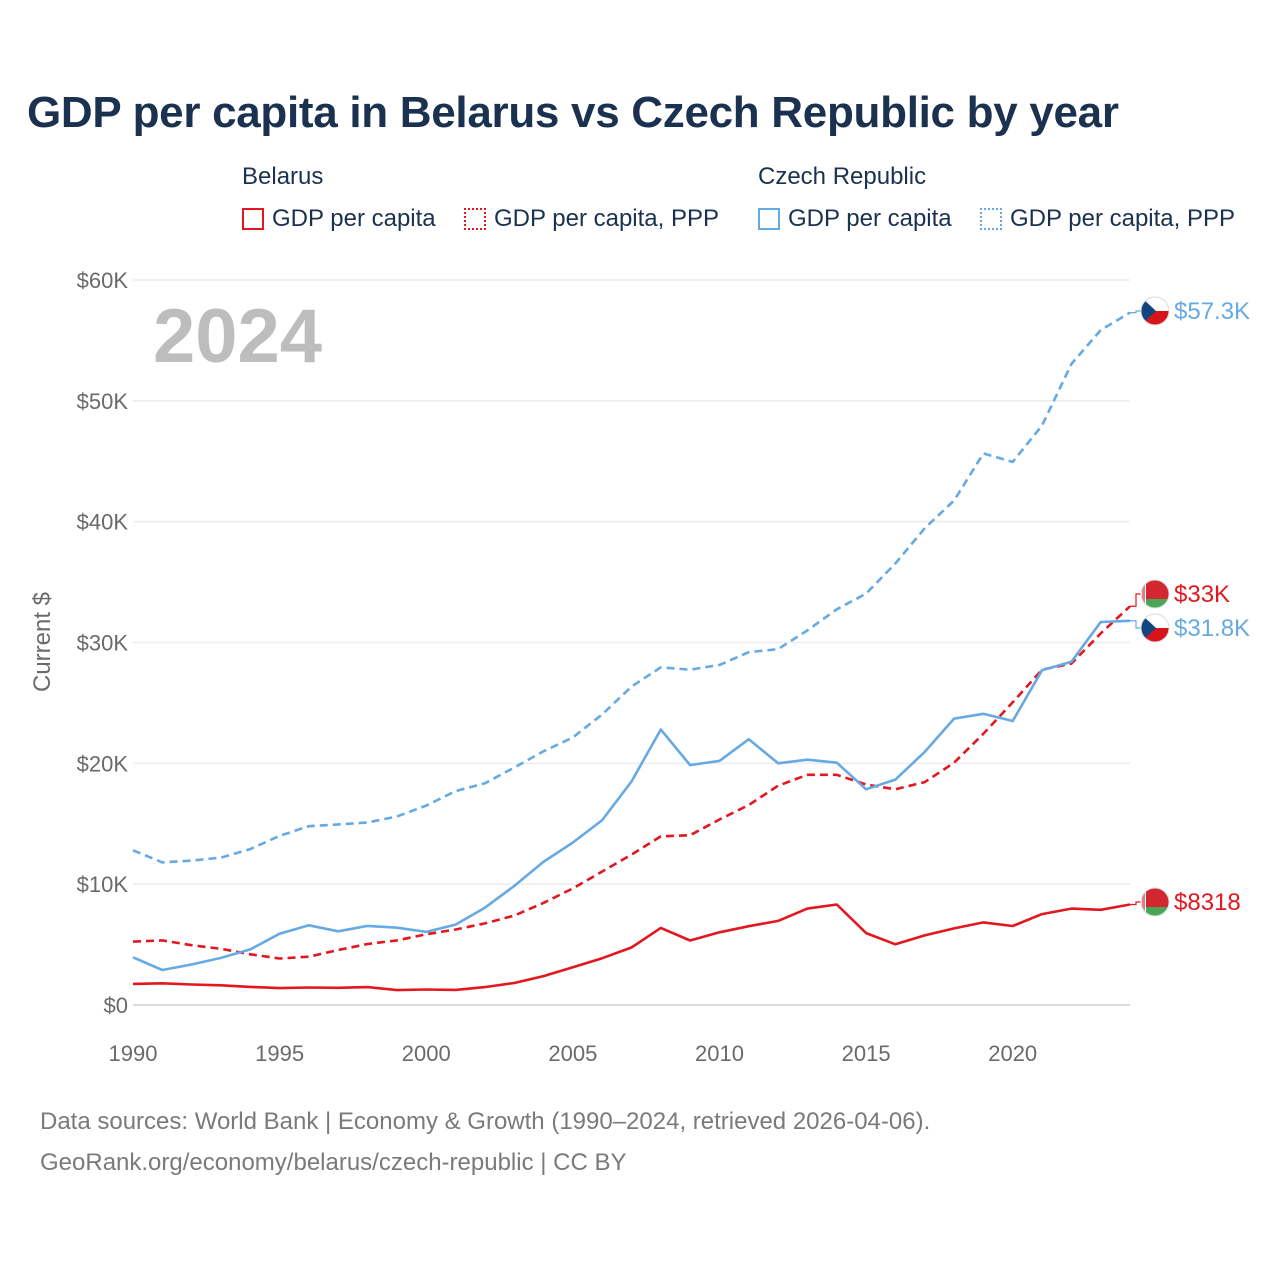 The image size is (1280, 1280). Describe the element at coordinates (116, 1005) in the screenshot. I see `y-tick-label: $0` at that location.